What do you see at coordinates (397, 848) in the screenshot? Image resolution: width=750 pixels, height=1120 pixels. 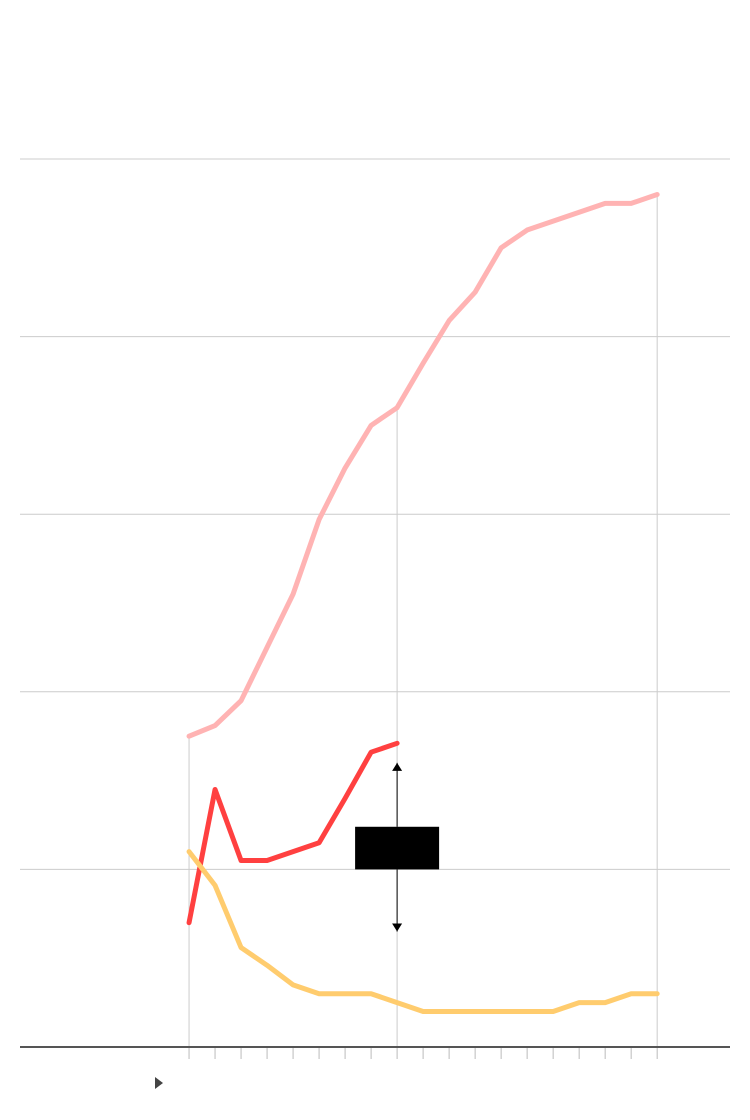 I see `box` at bounding box center [397, 848].